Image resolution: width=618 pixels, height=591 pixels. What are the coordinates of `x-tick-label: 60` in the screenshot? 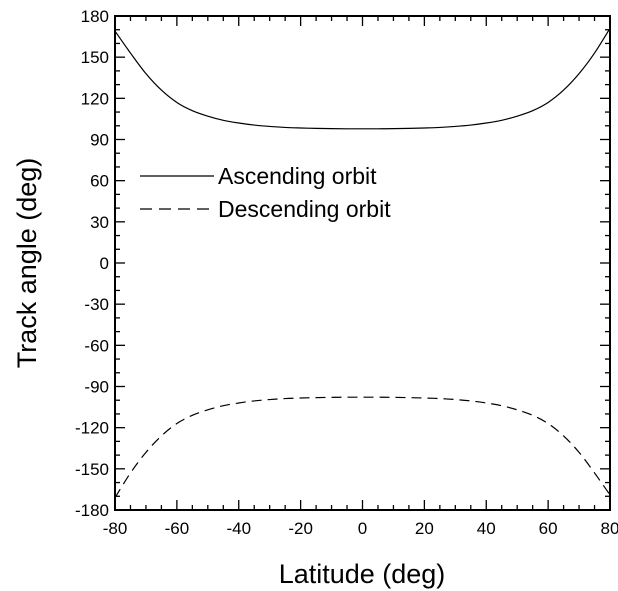 It's located at (548, 528).